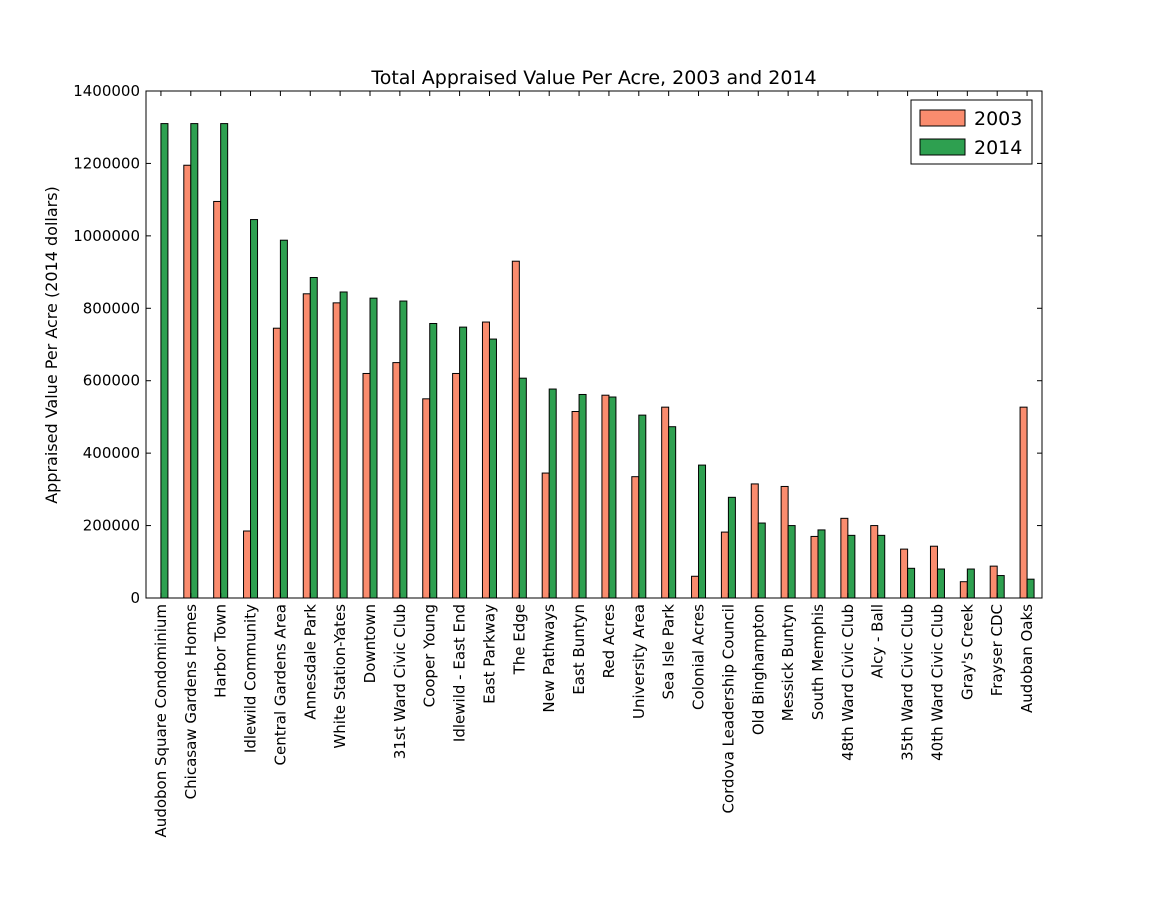 This screenshot has width=1157, height=917. Describe the element at coordinates (669, 652) in the screenshot. I see `x-tick-label: Sea Isle Park` at that location.